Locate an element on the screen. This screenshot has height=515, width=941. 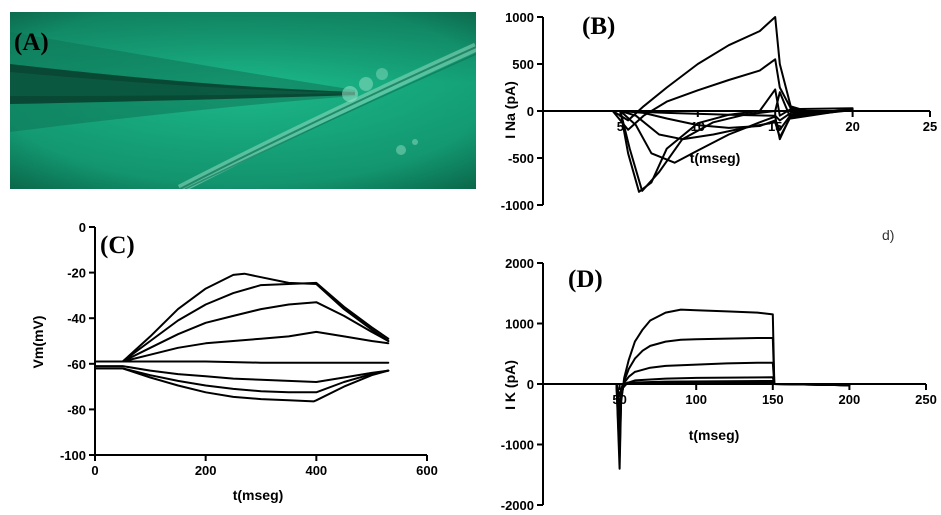
chart-c-xtick-label: 200 is located at coordinates (206, 470).